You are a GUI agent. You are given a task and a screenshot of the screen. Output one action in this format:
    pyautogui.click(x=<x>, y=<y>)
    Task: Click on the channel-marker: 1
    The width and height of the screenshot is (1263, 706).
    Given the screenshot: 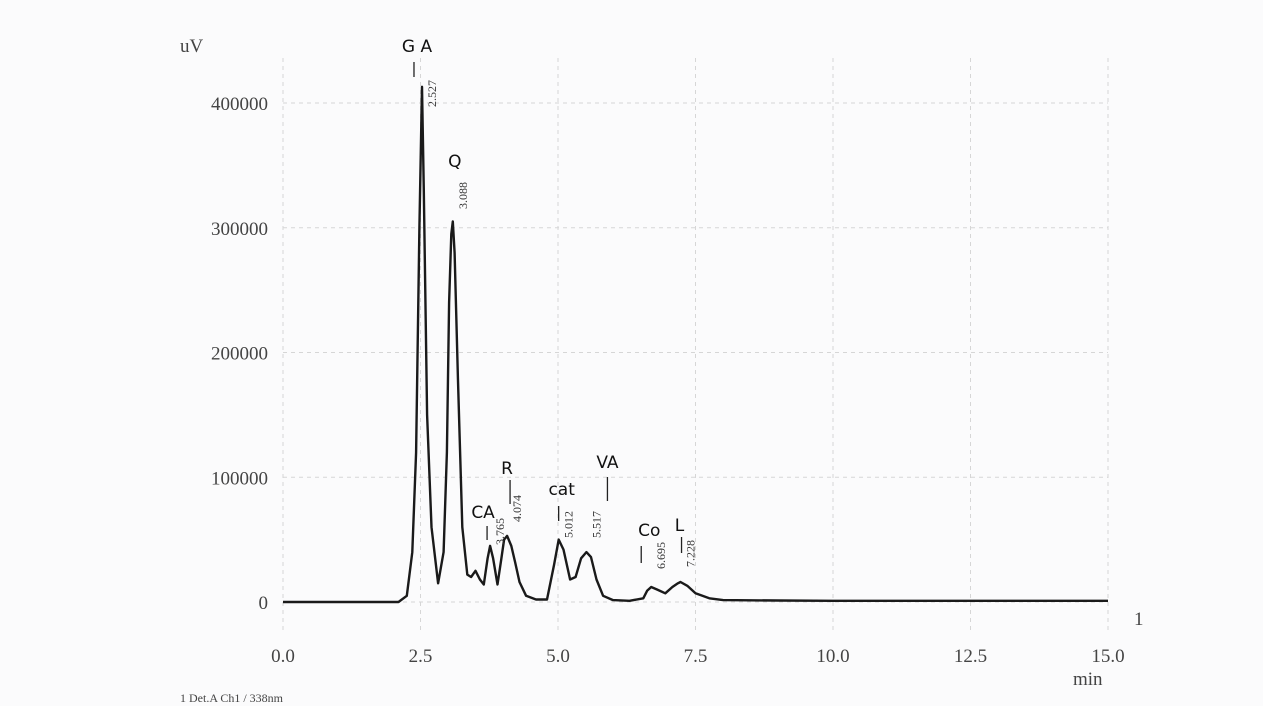 What is the action you would take?
    pyautogui.click(x=1139, y=619)
    